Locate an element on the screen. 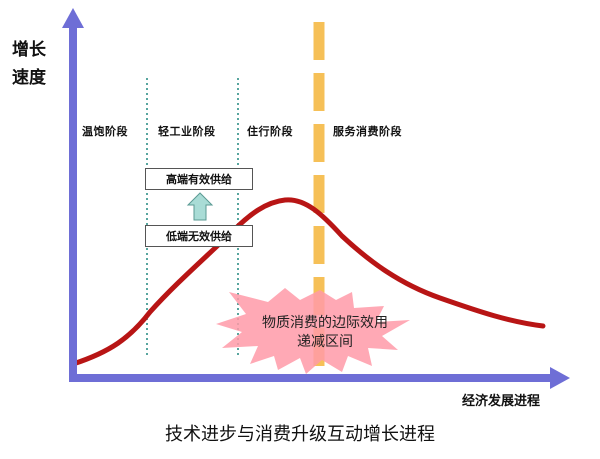  y-axis-arrowhead is located at coordinates (73, 18).